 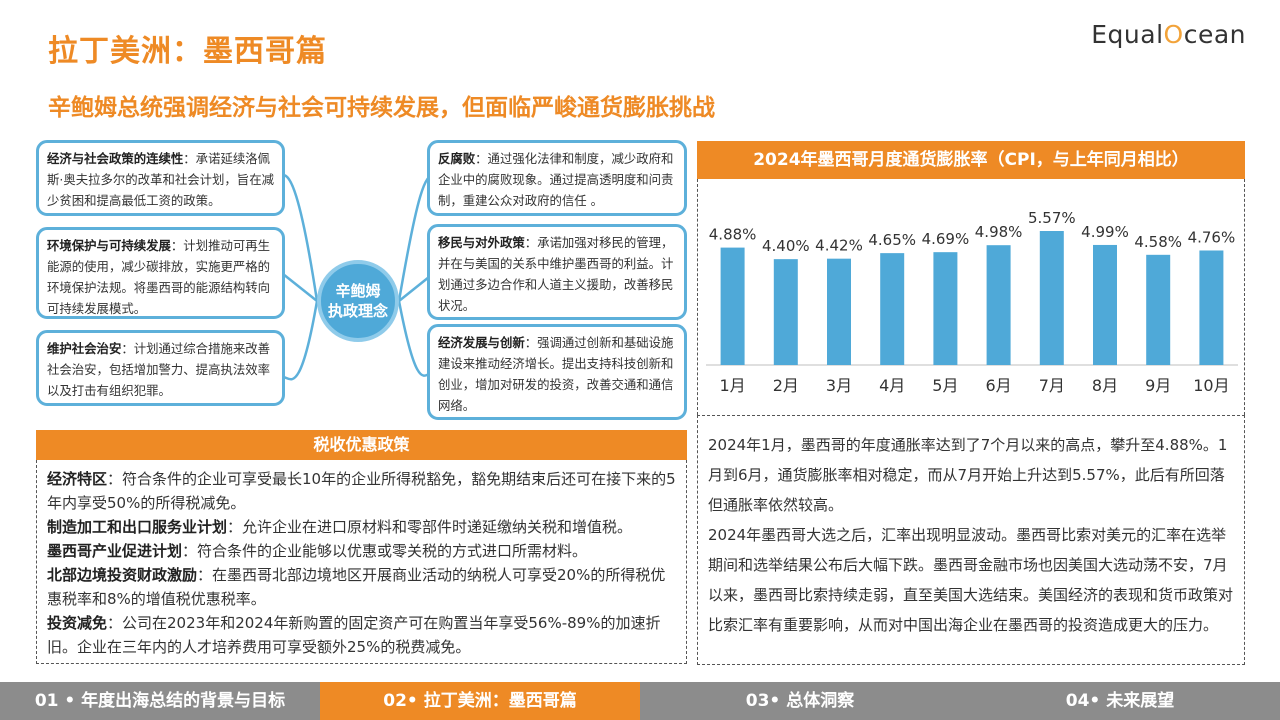 I want to click on tax-item-text: ：允许企业在进口原材料和零部件时递延缴纳关税和增值税。, so click(x=430, y=527).